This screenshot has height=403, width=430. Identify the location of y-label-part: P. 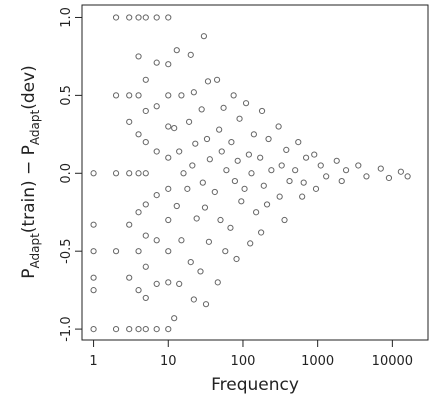
(29, 274).